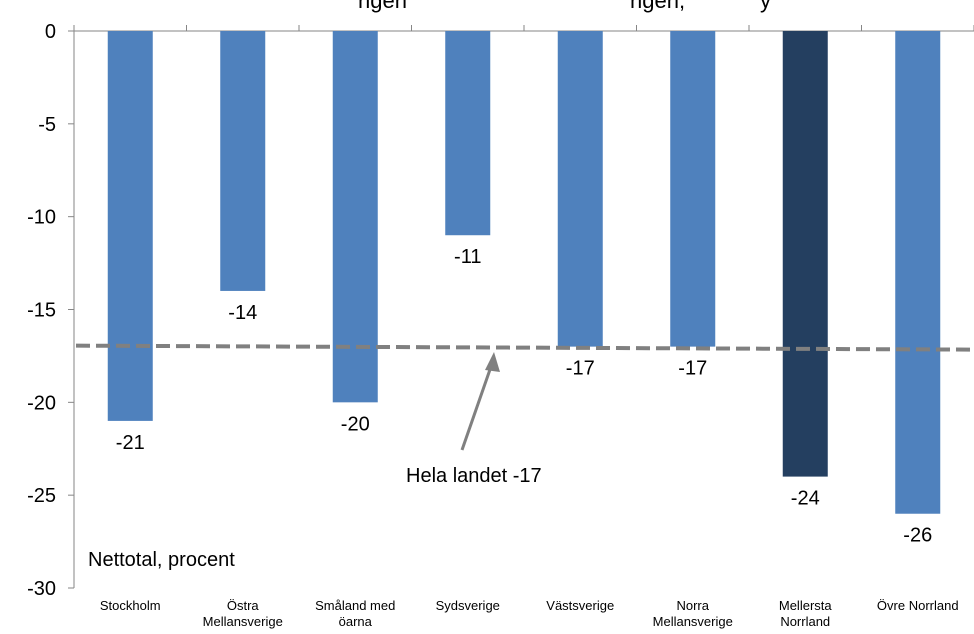 The height and width of the screenshot is (634, 974). I want to click on chart-title: ngen ngen, y, so click(564, 6).